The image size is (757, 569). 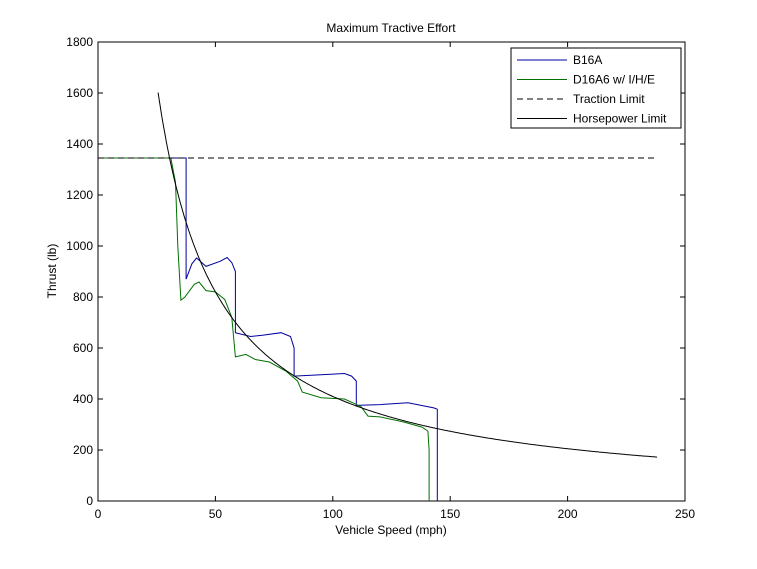 I want to click on y-tick-label: 400, so click(x=83, y=399).